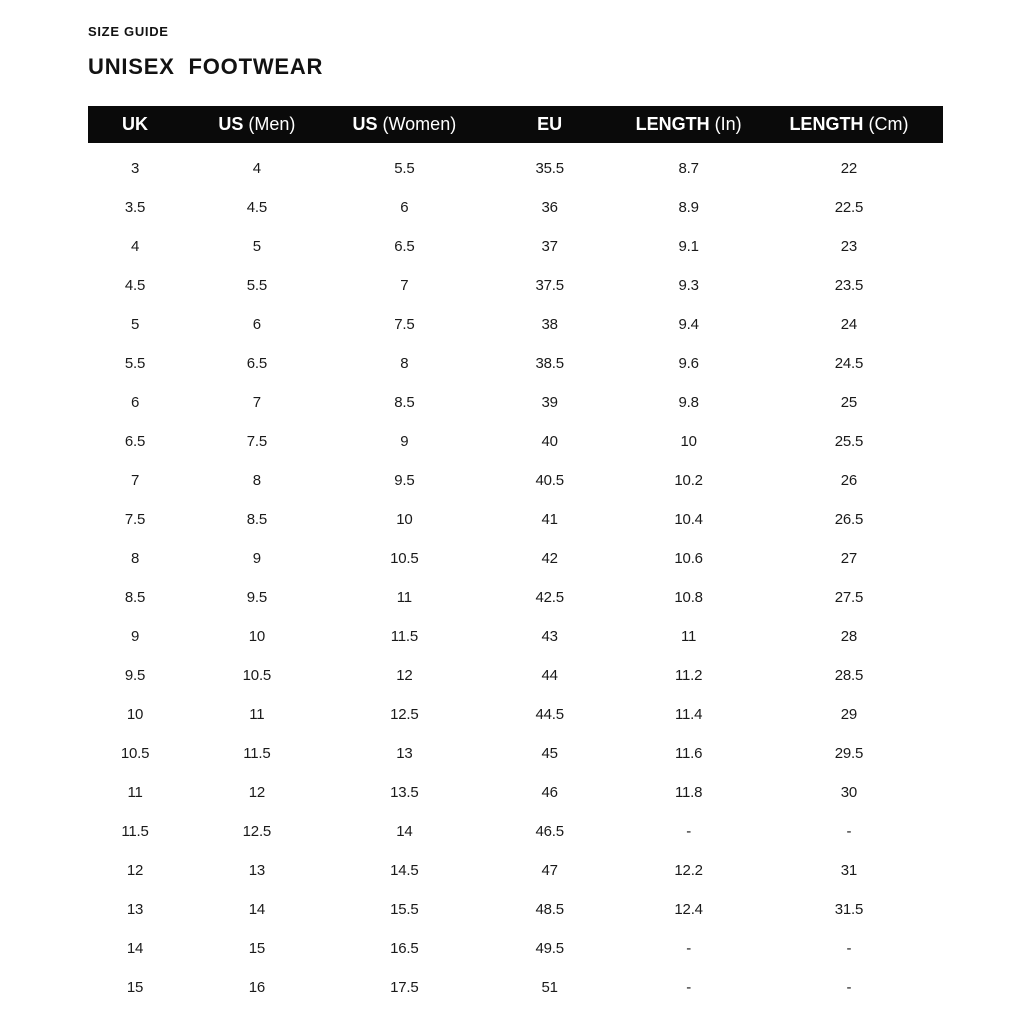 The width and height of the screenshot is (1024, 1024). Describe the element at coordinates (549, 675) in the screenshot. I see `table-cell: 44` at that location.